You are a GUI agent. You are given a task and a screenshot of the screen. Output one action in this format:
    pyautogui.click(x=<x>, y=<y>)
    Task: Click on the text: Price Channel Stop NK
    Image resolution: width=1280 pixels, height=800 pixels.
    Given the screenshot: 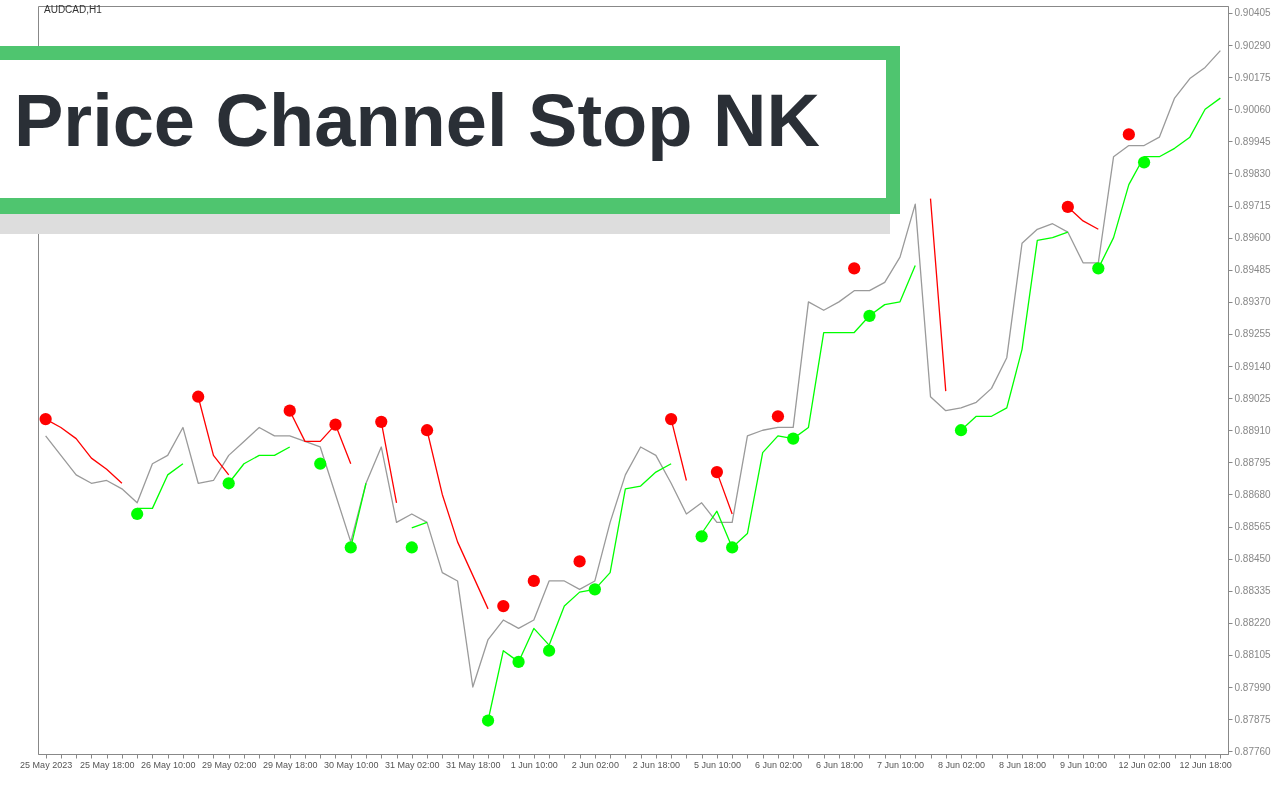 What is the action you would take?
    pyautogui.click(x=417, y=120)
    